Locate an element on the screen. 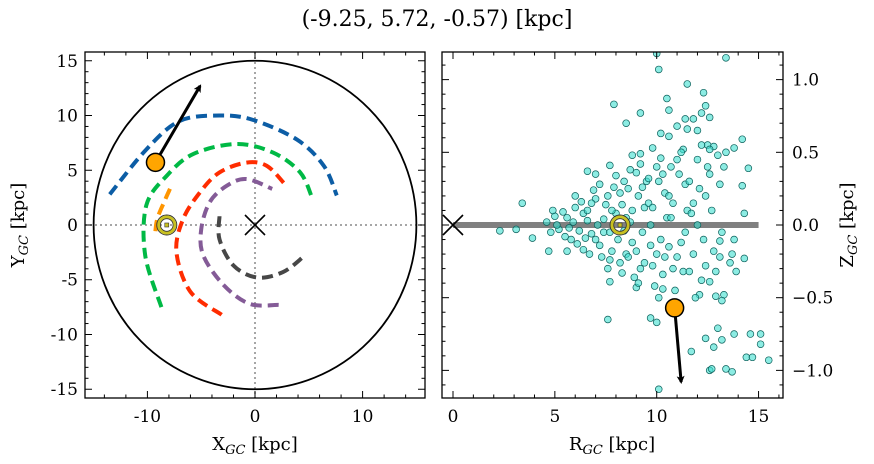 The width and height of the screenshot is (874, 464). sun-outer-ring is located at coordinates (167, 225).